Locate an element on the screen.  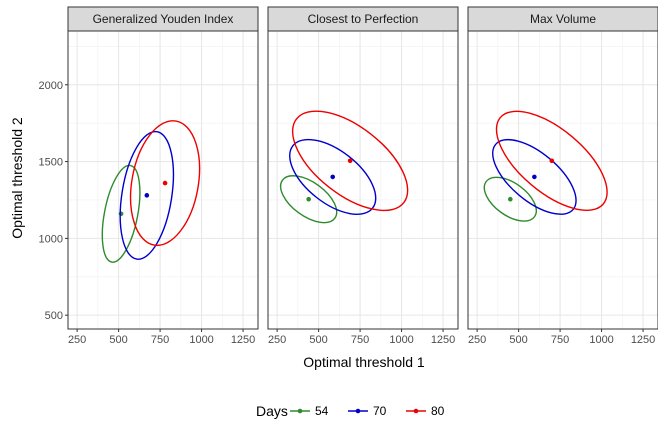
legend: Days 54 70 80 is located at coordinates (350, 411).